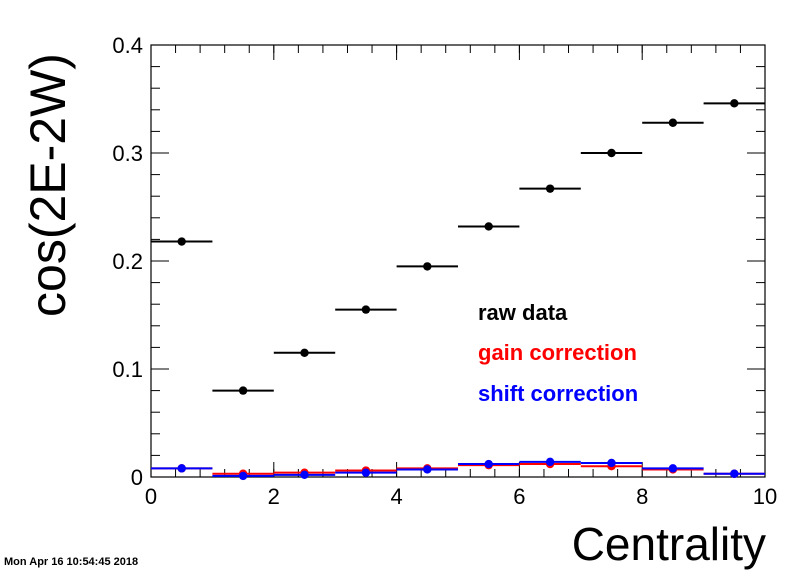 Image resolution: width=798 pixels, height=575 pixels. Describe the element at coordinates (458, 469) in the screenshot. I see `series-shift-correction` at that location.